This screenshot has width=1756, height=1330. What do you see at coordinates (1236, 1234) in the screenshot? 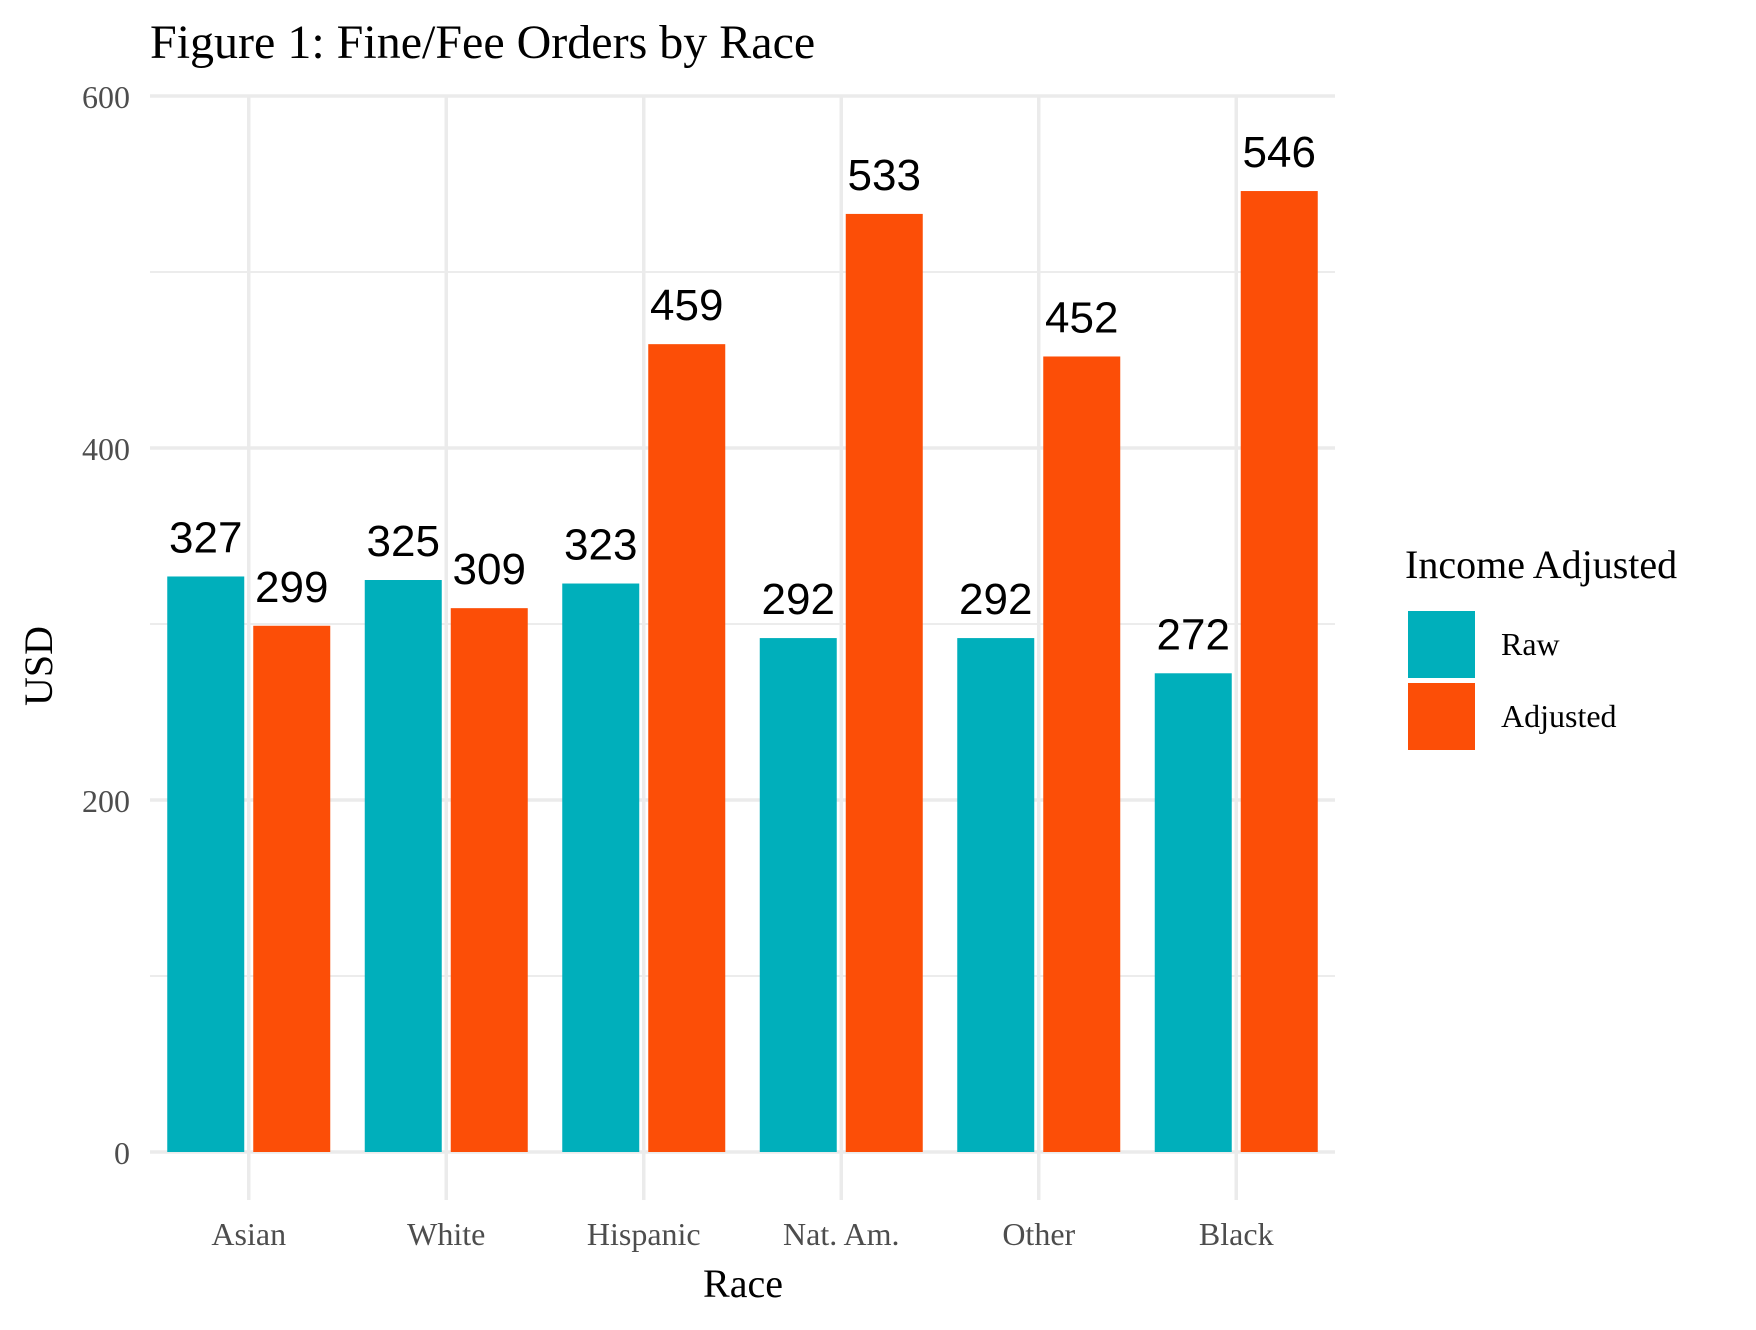
I see `x-tick-label: Black` at bounding box center [1236, 1234].